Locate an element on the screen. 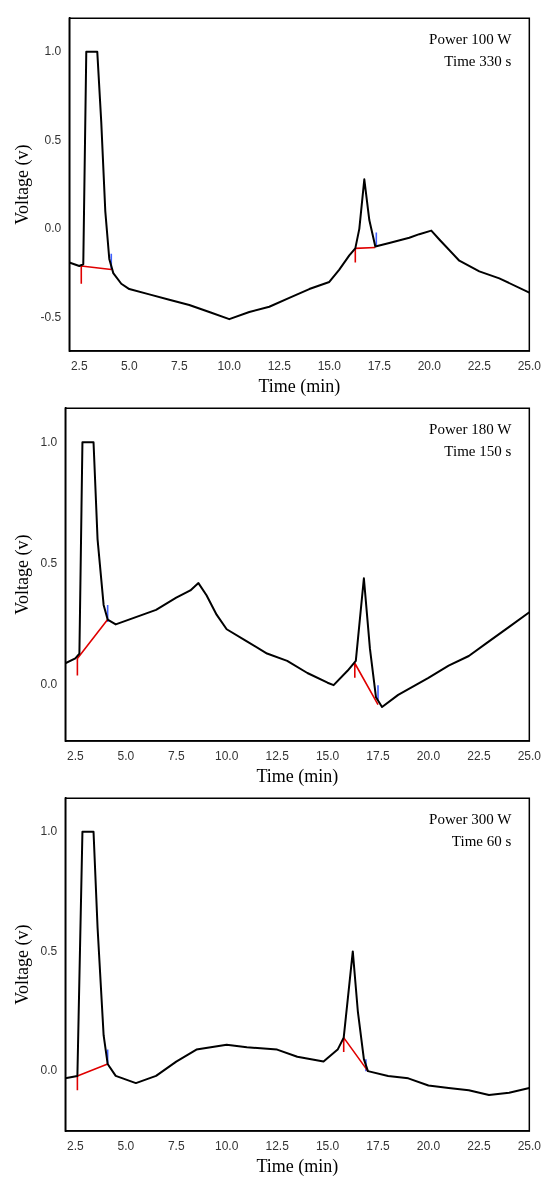 This screenshot has height=1200, width=552. annotation: Power 180 W is located at coordinates (471, 428).